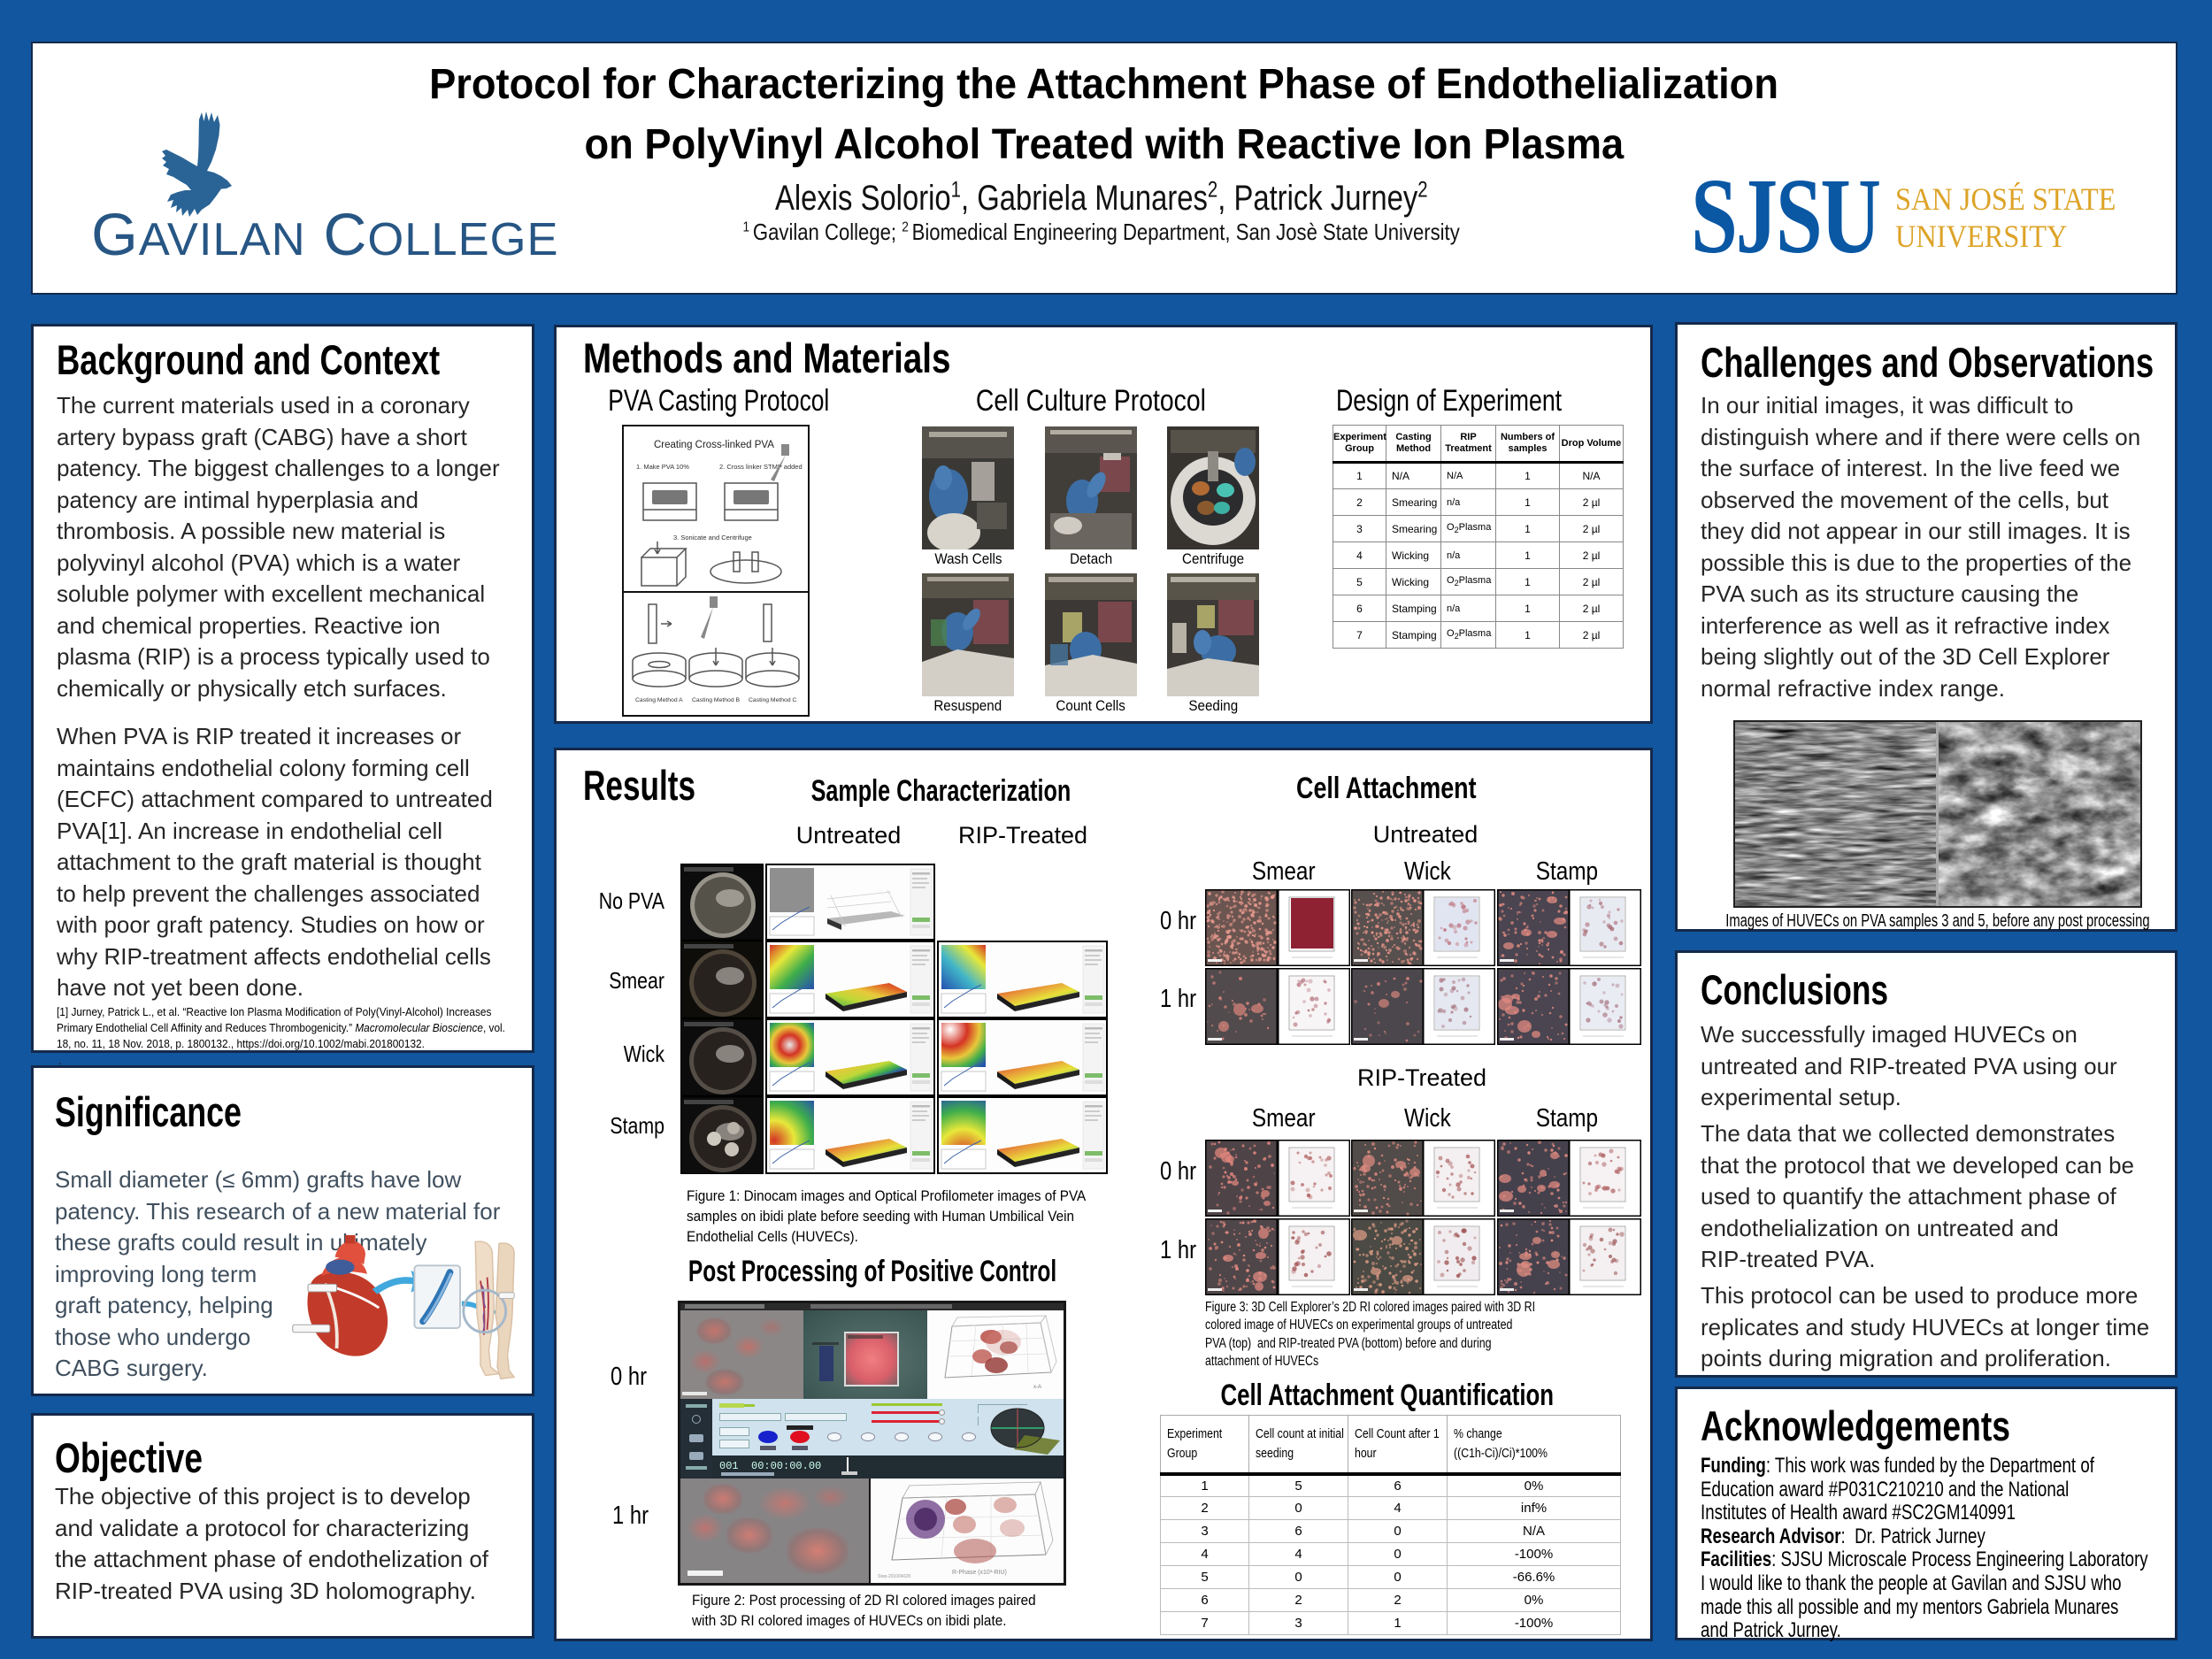  I want to click on svg-text: x-A, so click(1037, 1388).